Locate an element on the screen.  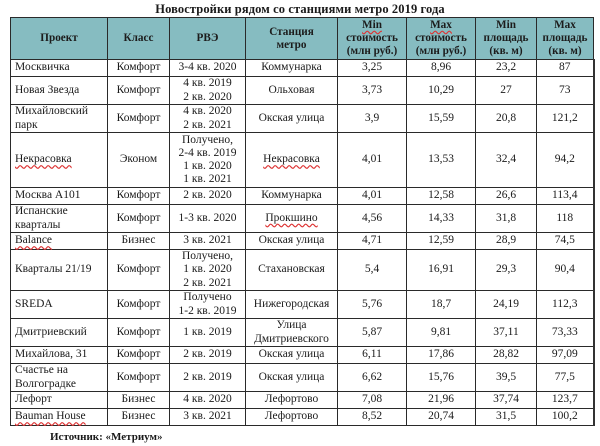
cell-min-cost: 5,76 is located at coordinates (372, 304).